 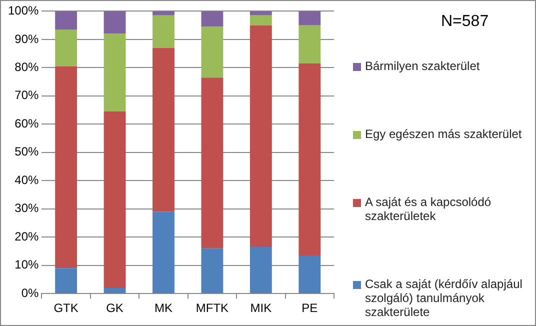 I want to click on x-tick-label: MK, so click(x=163, y=308).